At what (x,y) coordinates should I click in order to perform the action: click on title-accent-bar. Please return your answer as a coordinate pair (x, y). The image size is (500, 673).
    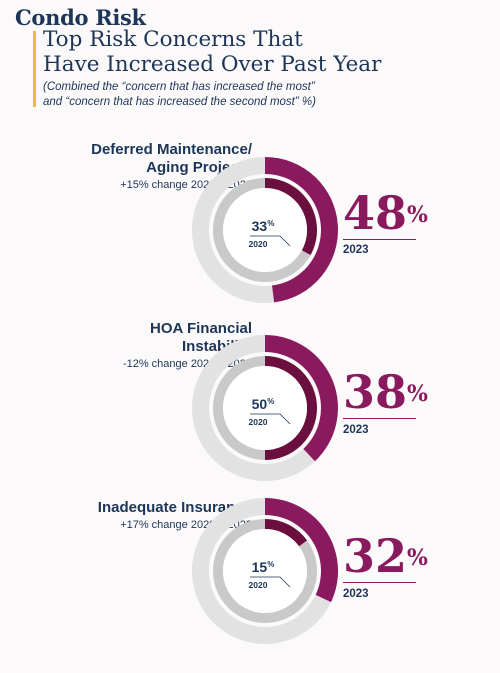
    Looking at the image, I should click on (34, 69).